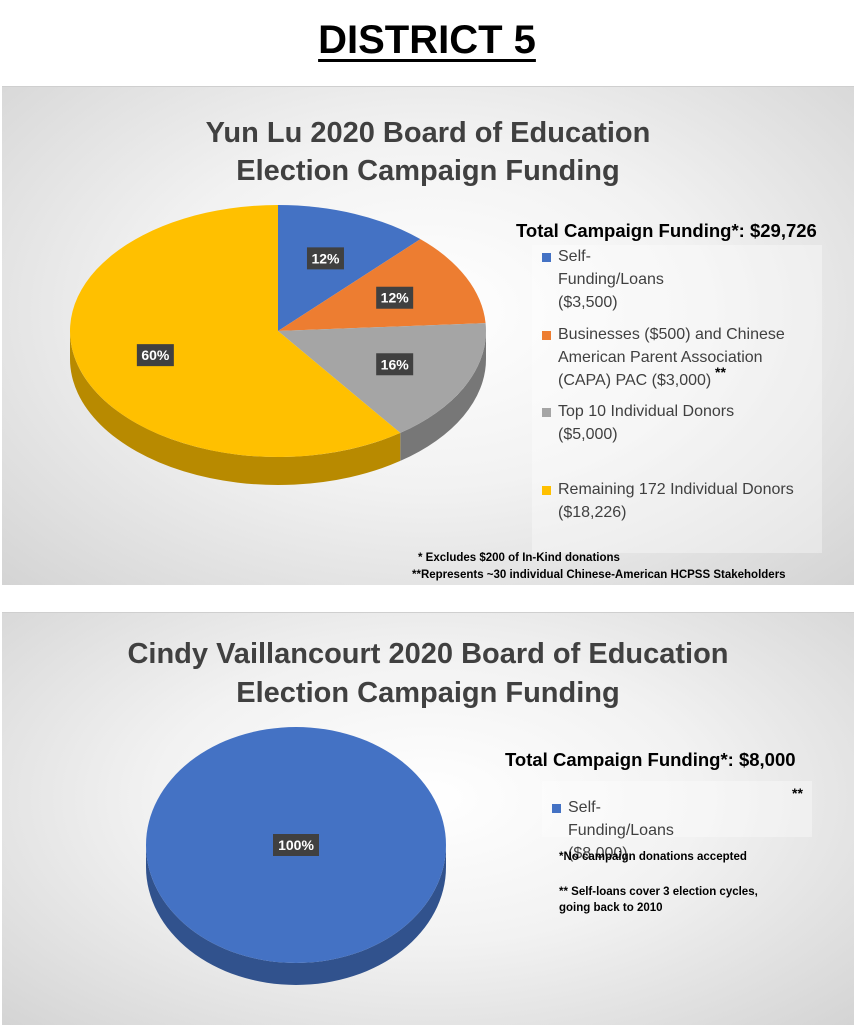 Image resolution: width=854 pixels, height=1025 pixels. I want to click on data-label-slice-1: 12%, so click(325, 258).